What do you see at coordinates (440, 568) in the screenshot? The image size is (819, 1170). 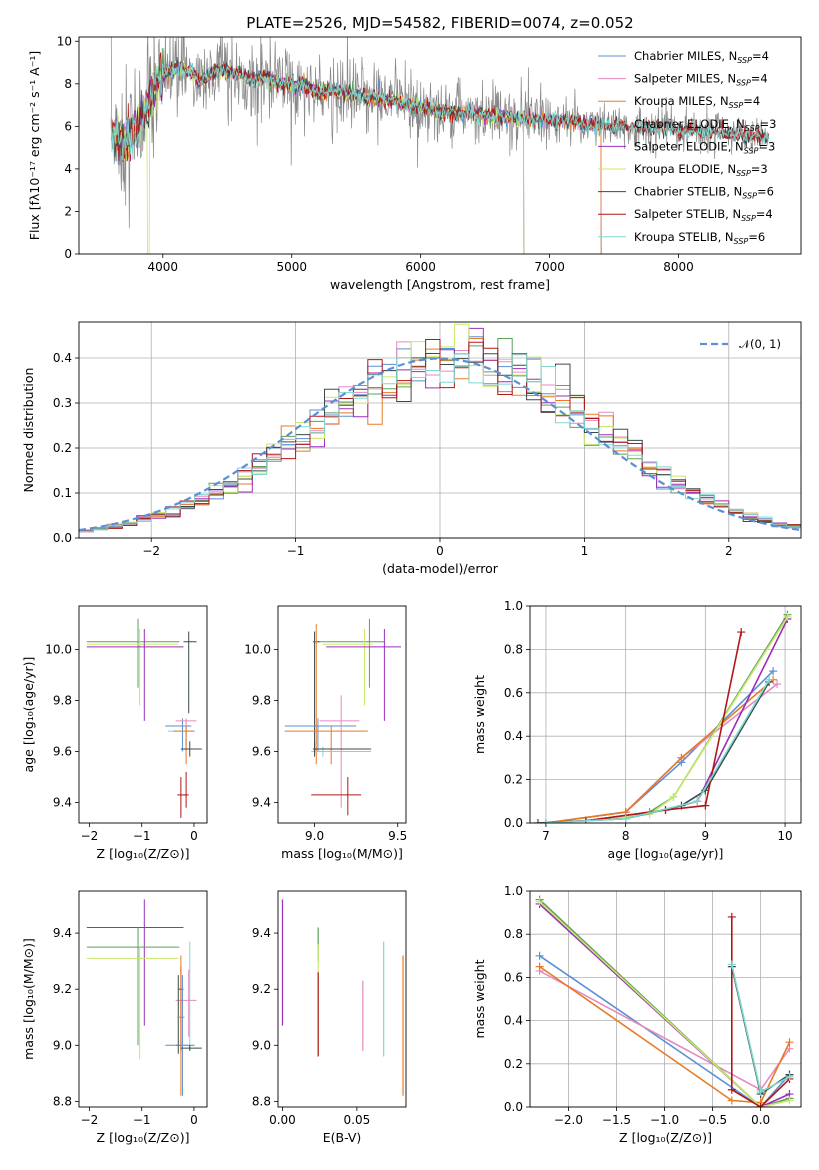 I see `x-axis-label: (data-model)/error` at bounding box center [440, 568].